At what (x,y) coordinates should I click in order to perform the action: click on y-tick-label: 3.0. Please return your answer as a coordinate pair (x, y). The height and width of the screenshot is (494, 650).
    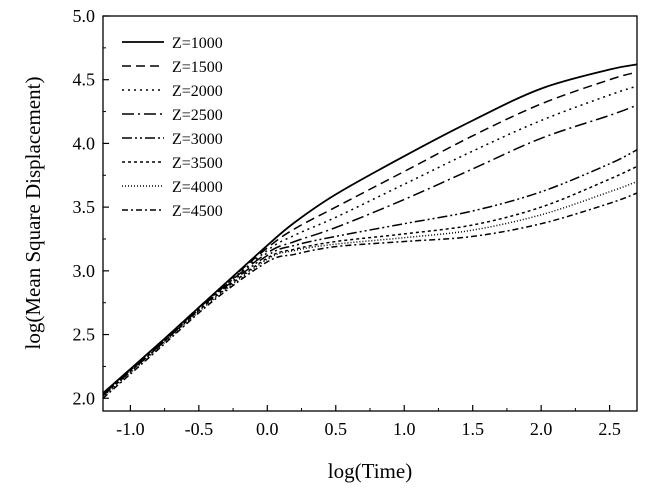
    Looking at the image, I should click on (84, 271).